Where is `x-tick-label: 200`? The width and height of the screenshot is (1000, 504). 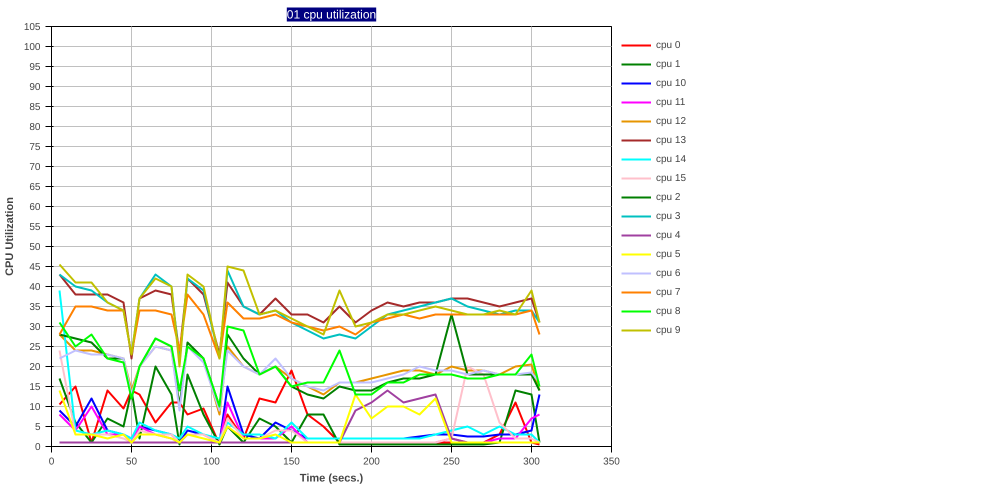
x-tick-label: 200 is located at coordinates (371, 462).